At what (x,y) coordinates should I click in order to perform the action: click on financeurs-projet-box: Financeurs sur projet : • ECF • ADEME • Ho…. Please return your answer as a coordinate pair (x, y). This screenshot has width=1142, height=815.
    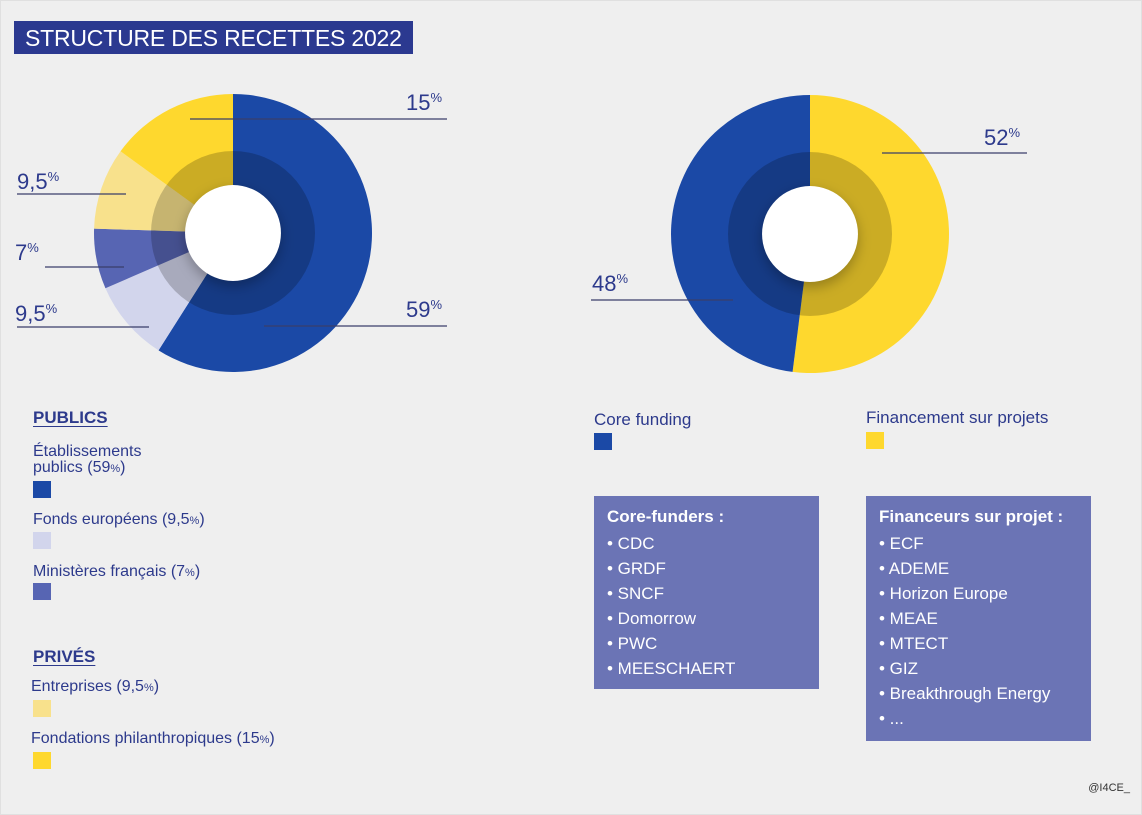
    Looking at the image, I should click on (978, 618).